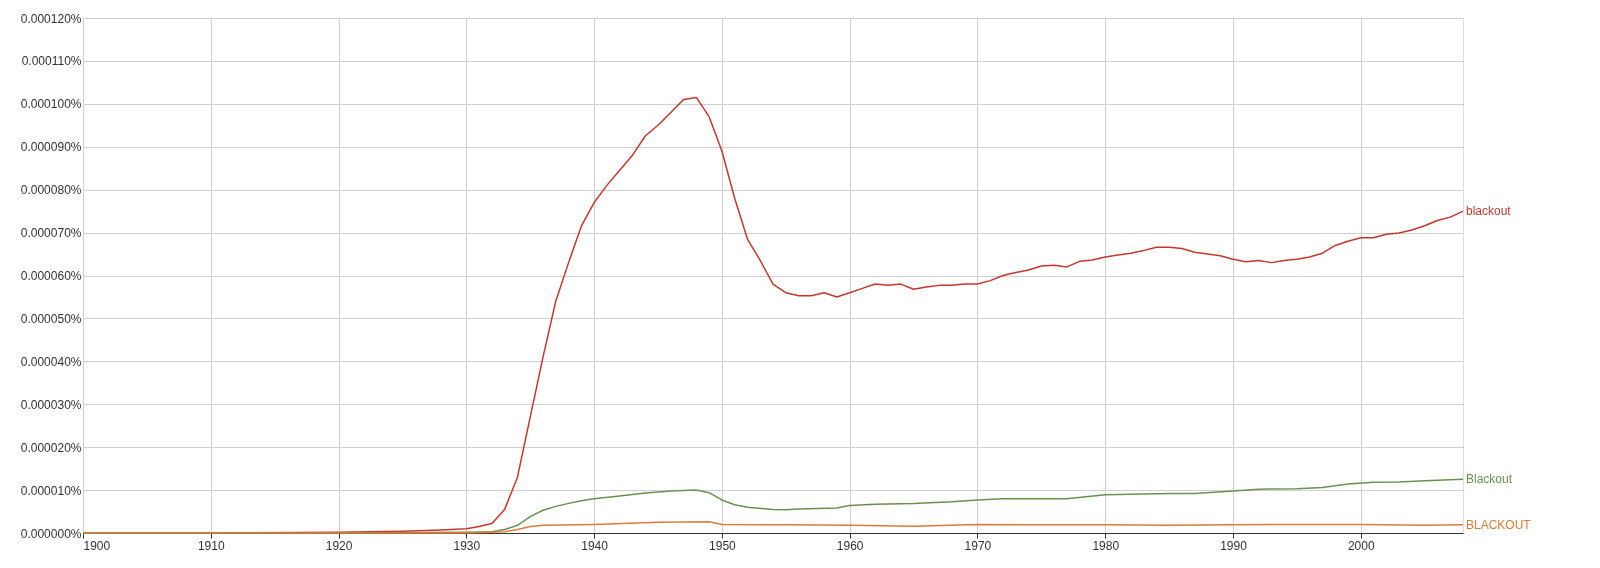 This screenshot has width=1600, height=568. I want to click on x-tick-label: 1950, so click(723, 545).